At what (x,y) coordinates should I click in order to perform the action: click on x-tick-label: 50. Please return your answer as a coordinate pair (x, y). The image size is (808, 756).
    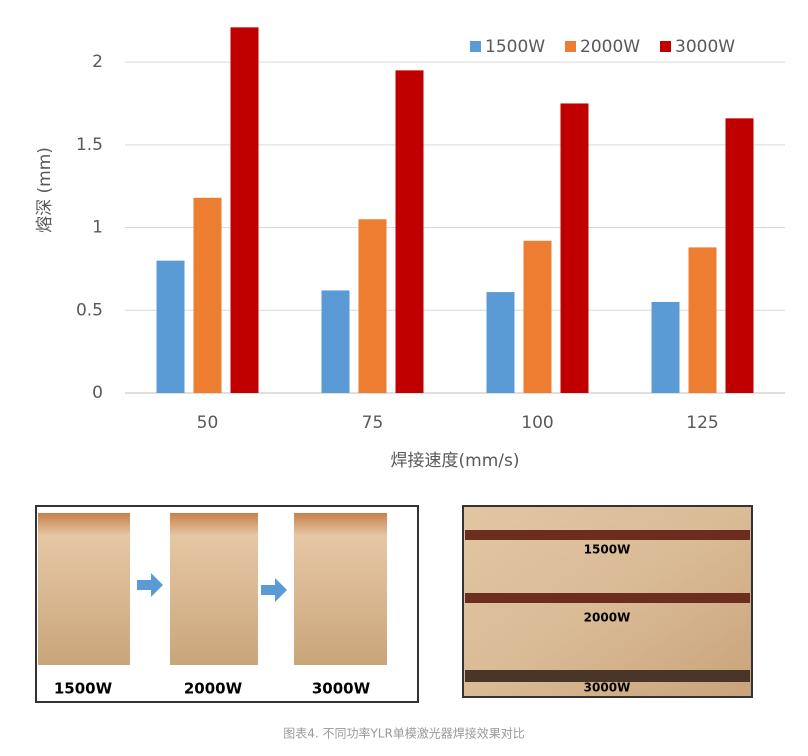
    Looking at the image, I should click on (208, 423).